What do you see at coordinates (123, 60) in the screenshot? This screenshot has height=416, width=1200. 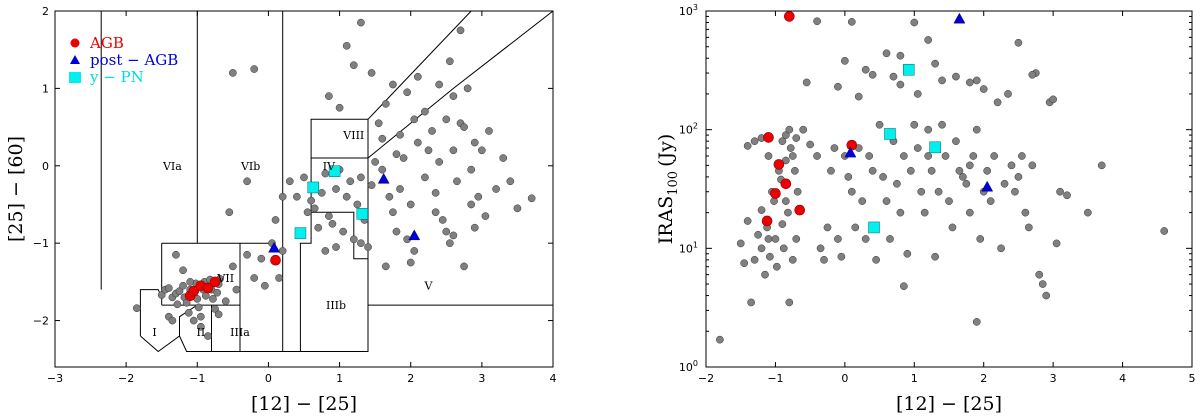 I see `left-legend: AGB post − AGB y − PN` at bounding box center [123, 60].